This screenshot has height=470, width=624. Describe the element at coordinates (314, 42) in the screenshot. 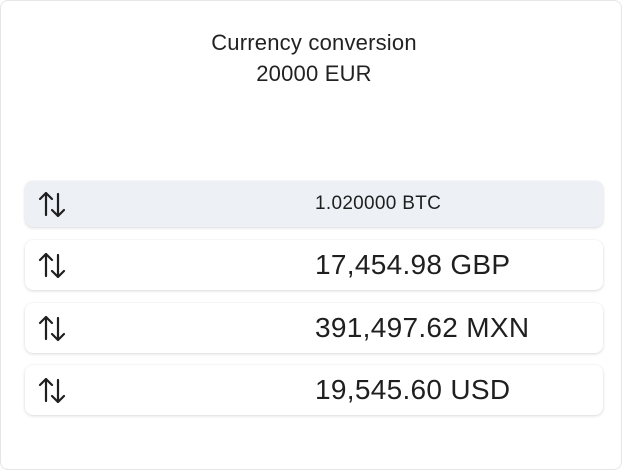

I see `header-title: Currency conversion` at that location.